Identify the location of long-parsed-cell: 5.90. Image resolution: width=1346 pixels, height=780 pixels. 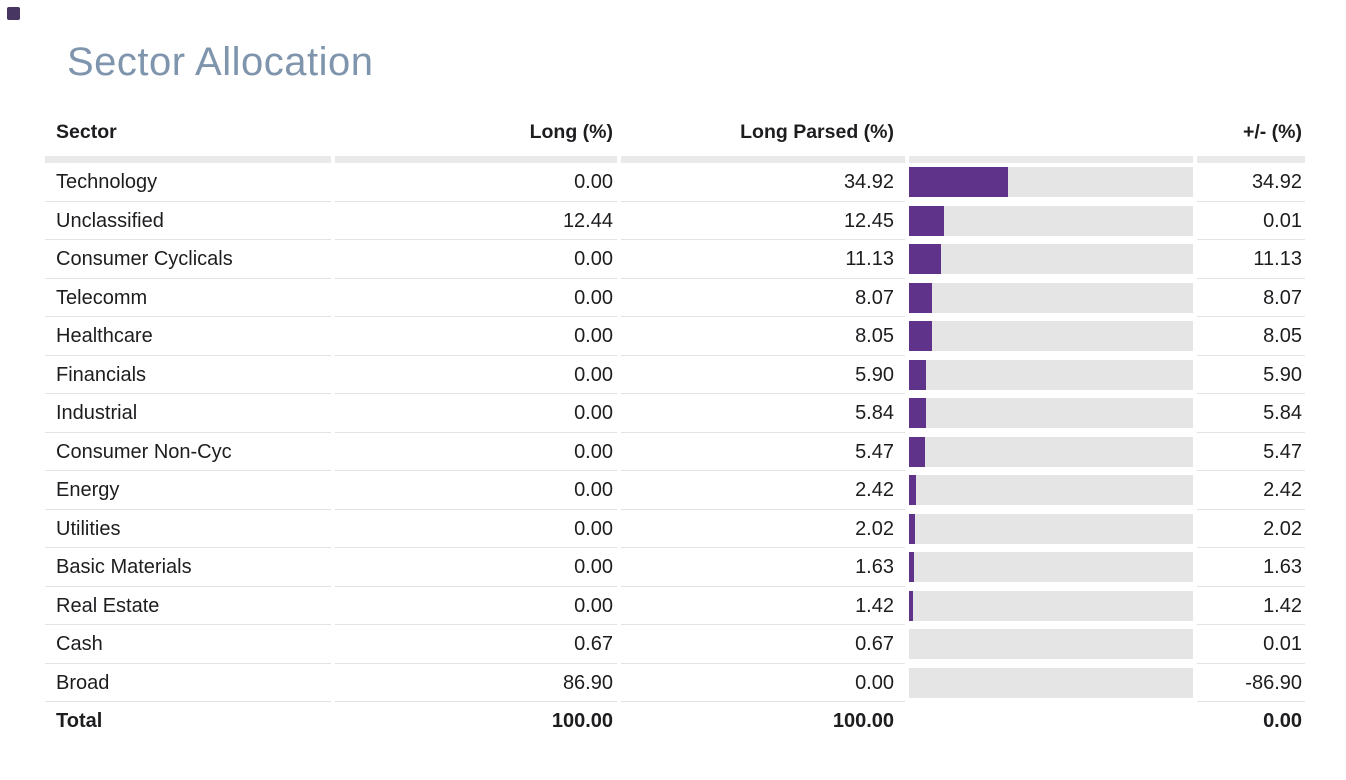
(763, 375).